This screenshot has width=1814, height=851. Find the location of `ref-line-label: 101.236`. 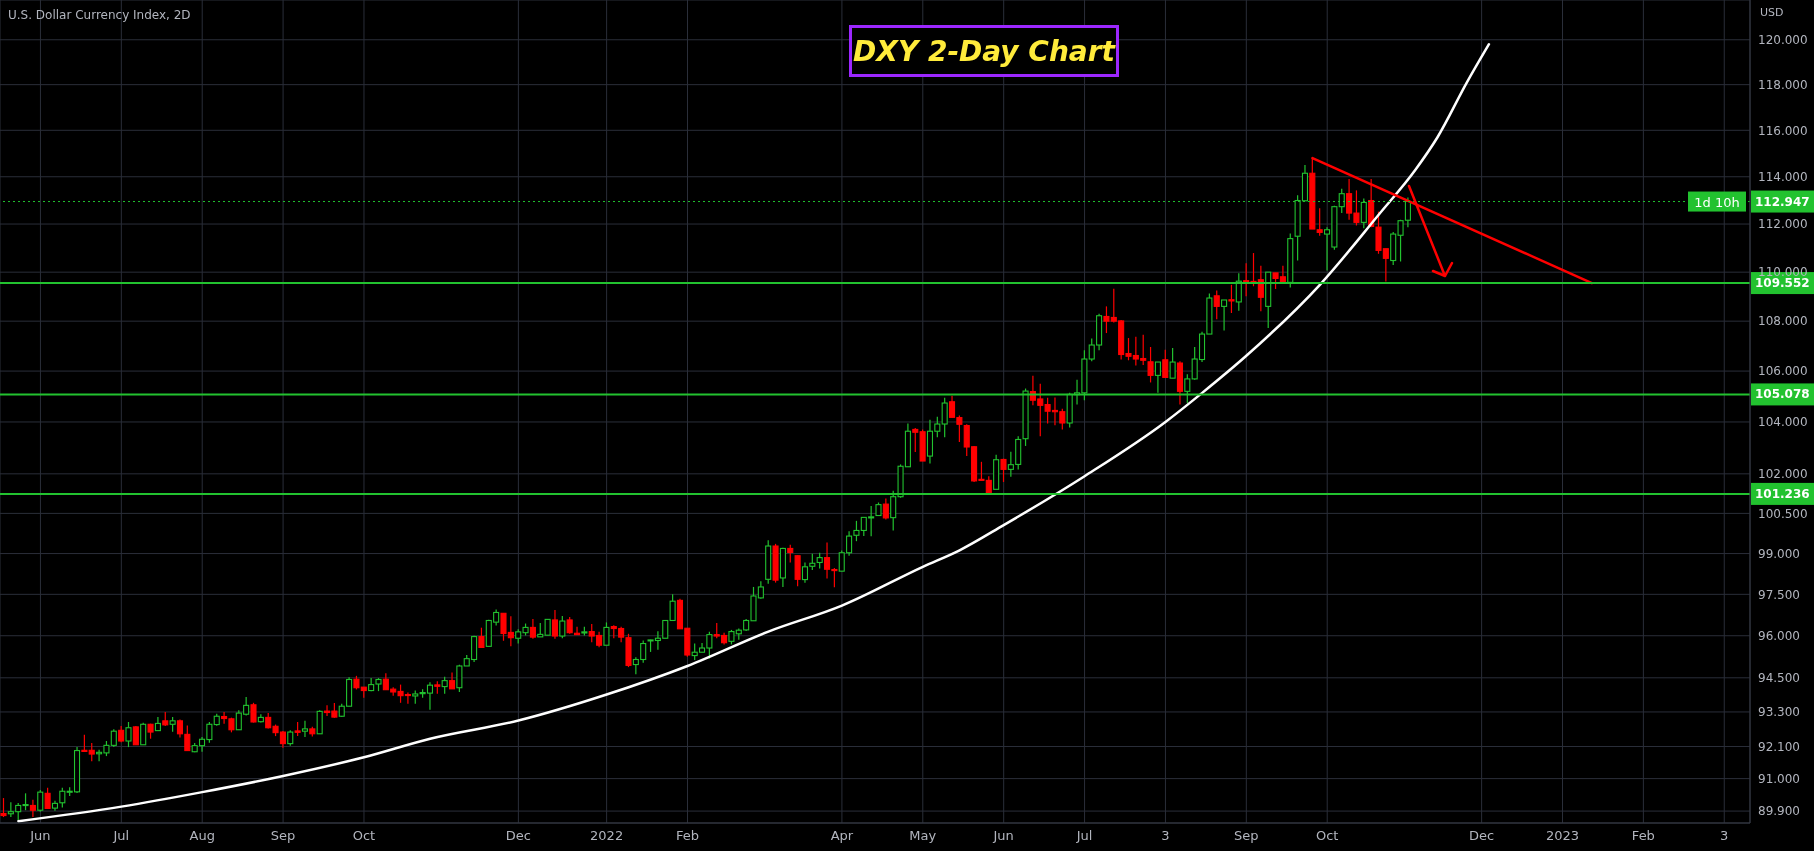

ref-line-label: 101.236 is located at coordinates (1782, 493).